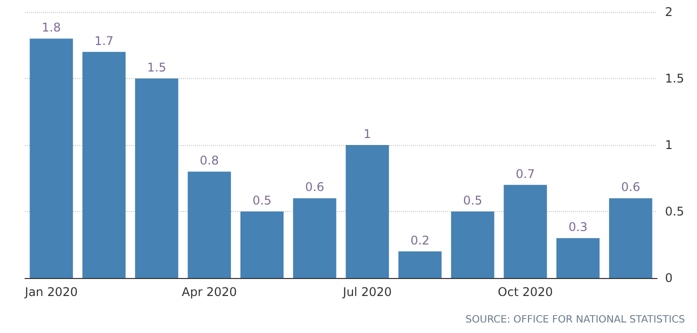 The width and height of the screenshot is (697, 333). I want to click on y-tick-label: 0.5, so click(674, 211).